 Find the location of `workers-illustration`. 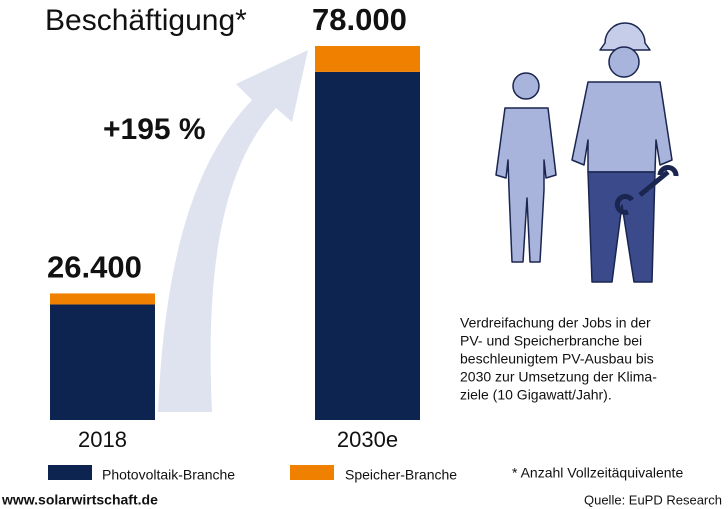

workers-illustration is located at coordinates (587, 152).